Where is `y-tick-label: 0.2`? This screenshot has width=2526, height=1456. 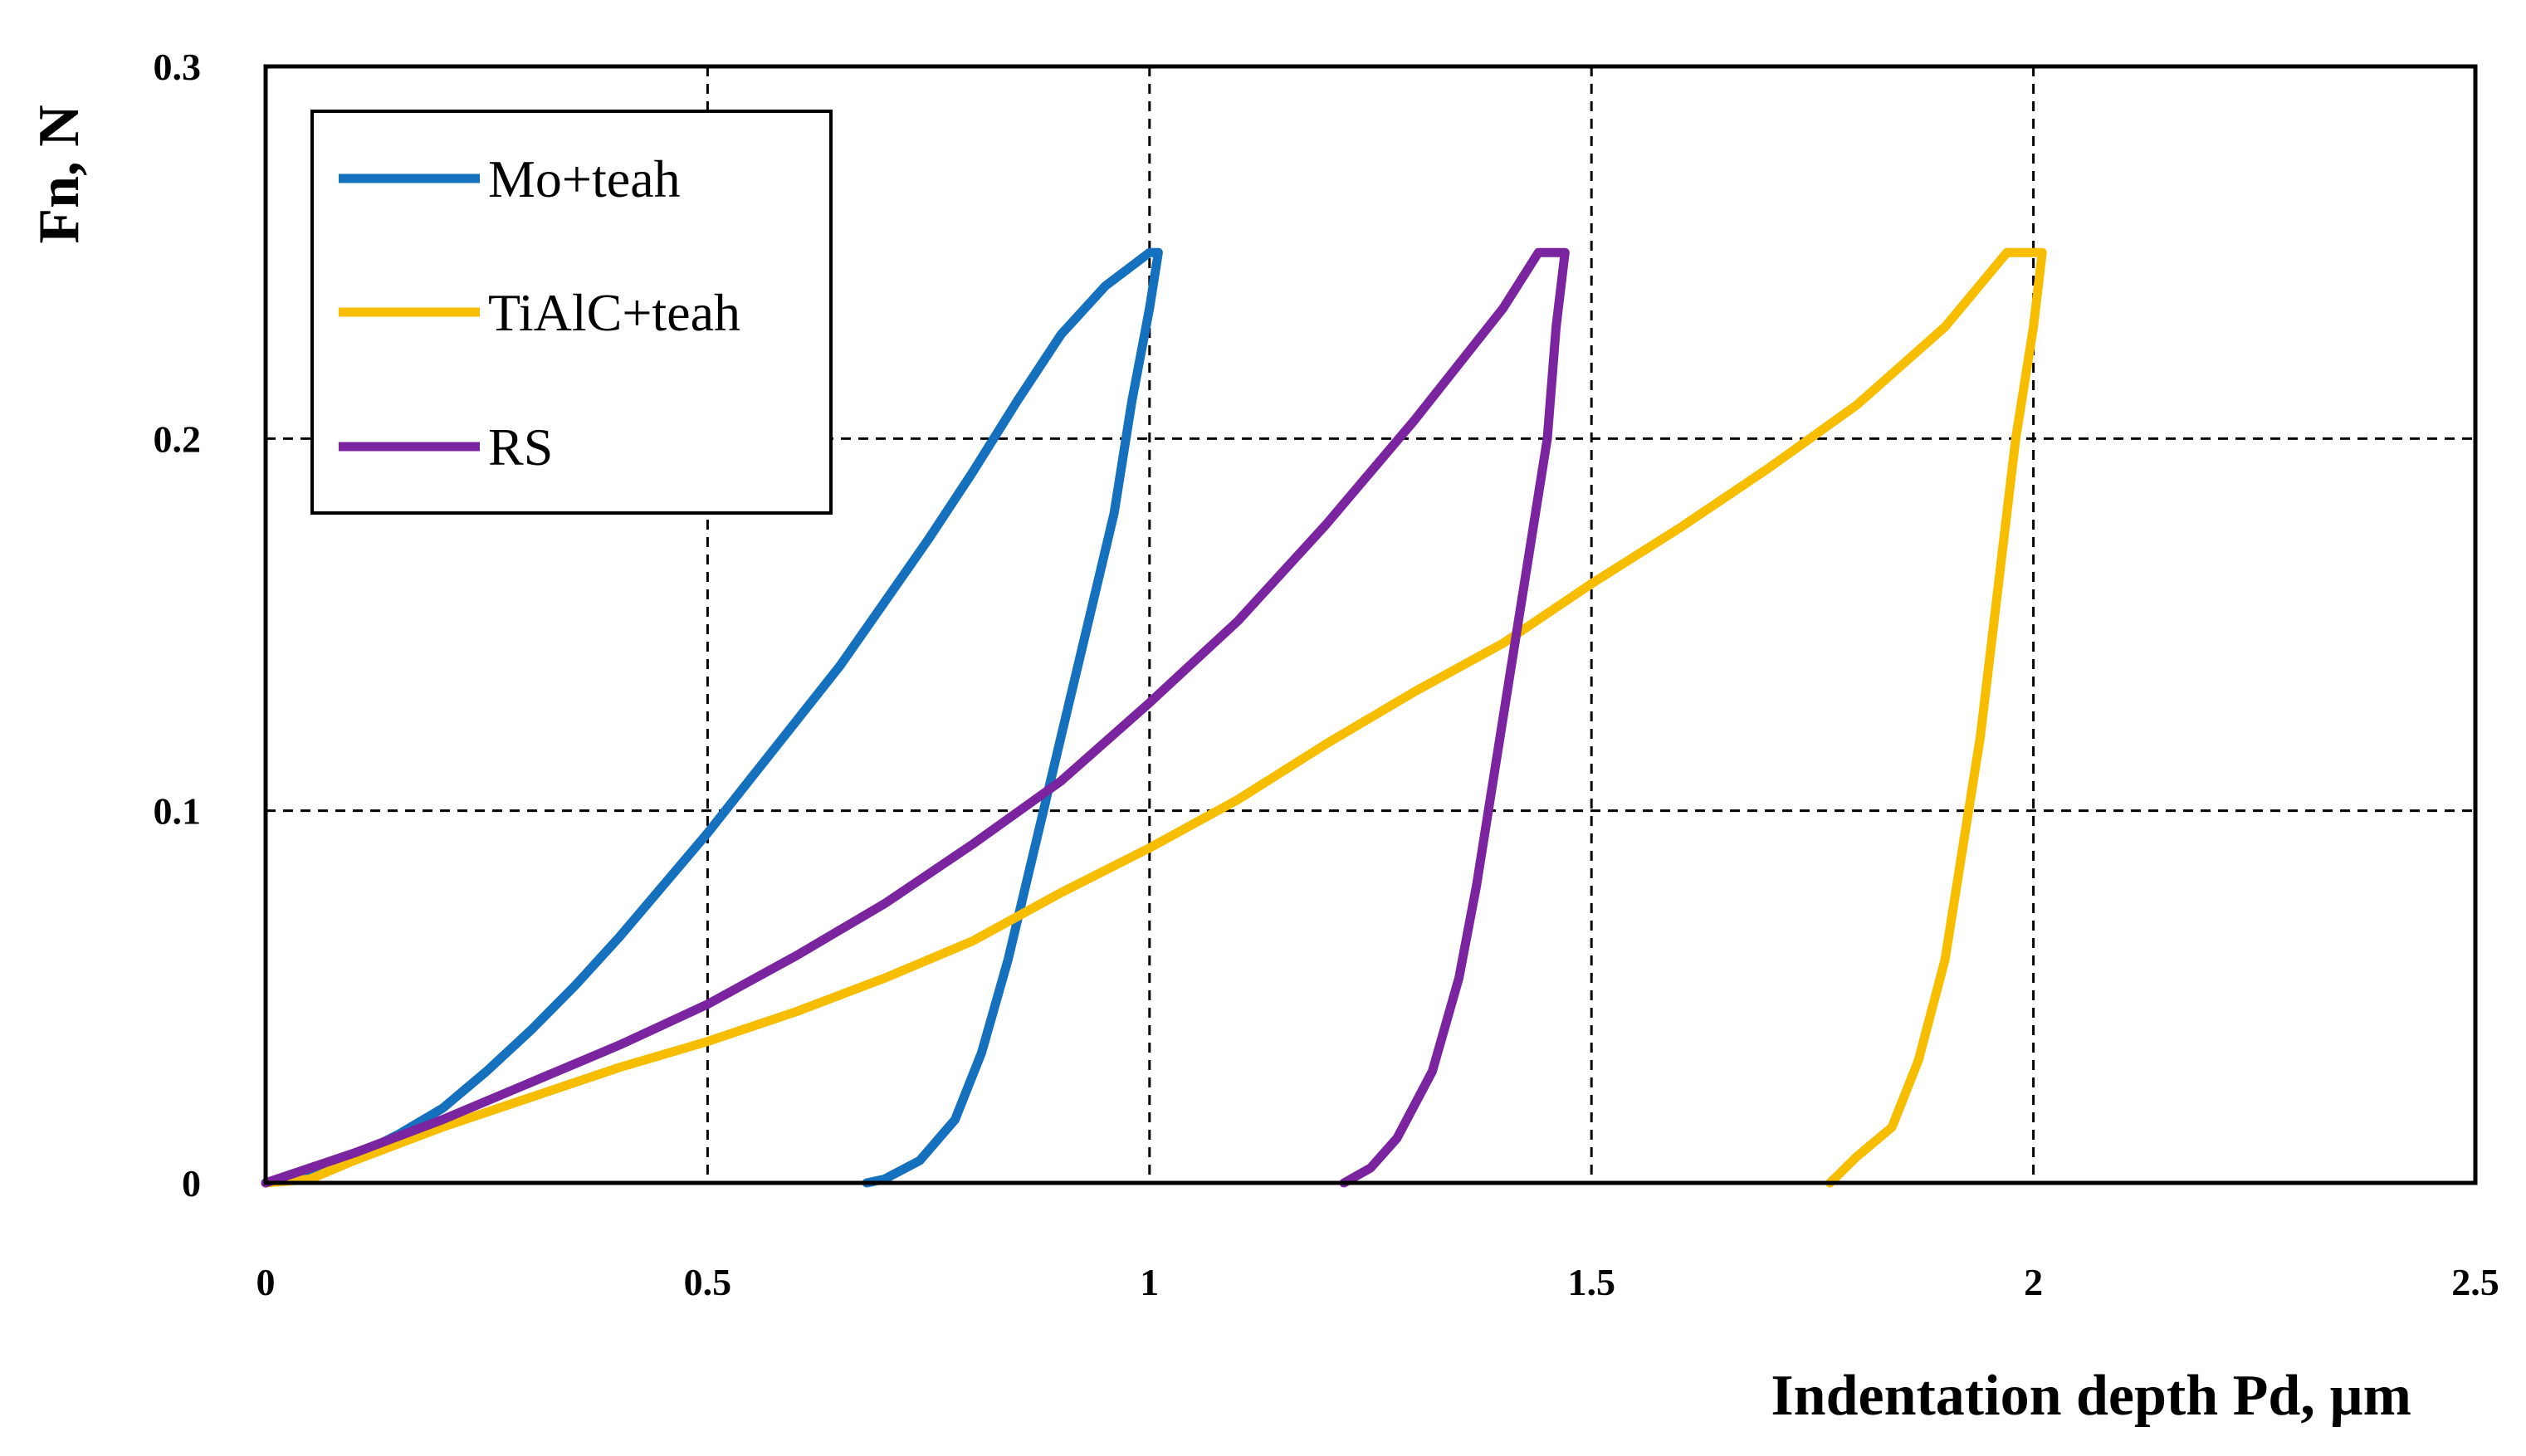
y-tick-label: 0.2 is located at coordinates (178, 439).